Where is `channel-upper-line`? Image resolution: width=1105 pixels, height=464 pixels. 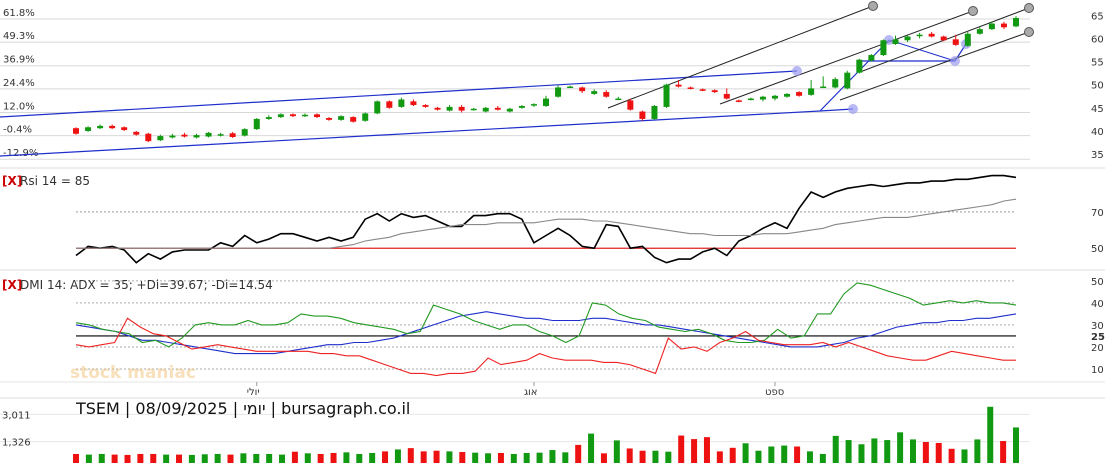 channel-upper-line is located at coordinates (399, 94).